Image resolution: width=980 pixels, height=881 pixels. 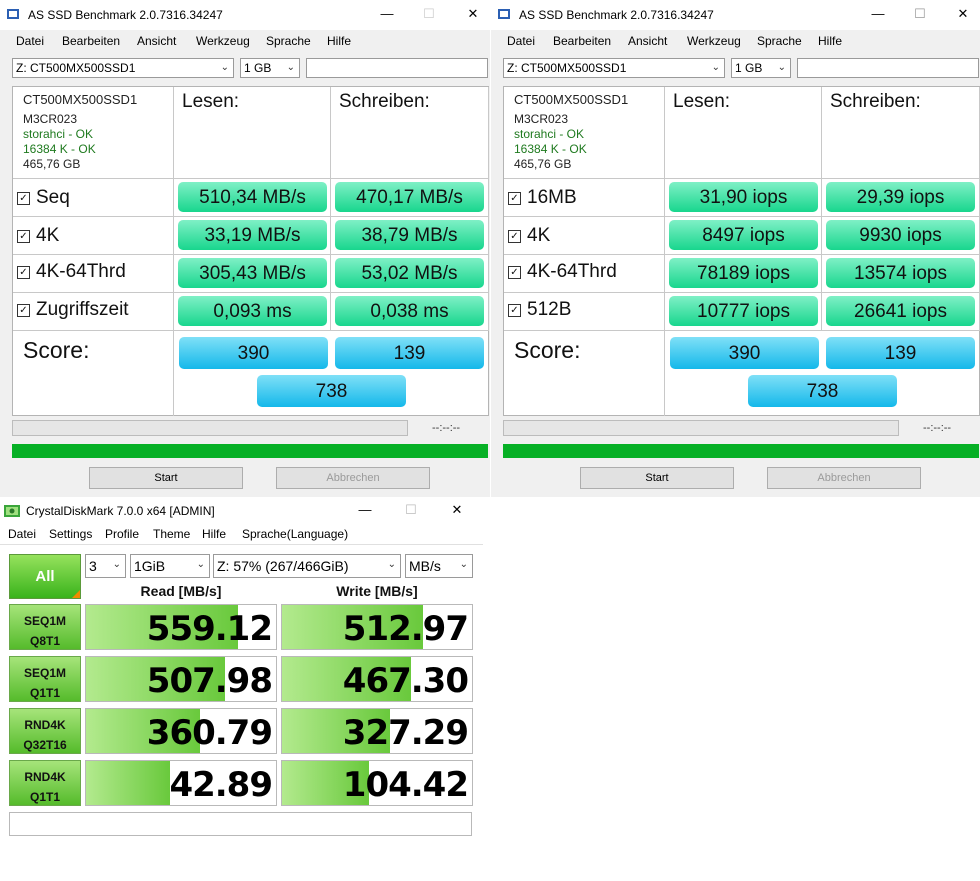 I want to click on result-value: 26641 iops, so click(x=900, y=311).